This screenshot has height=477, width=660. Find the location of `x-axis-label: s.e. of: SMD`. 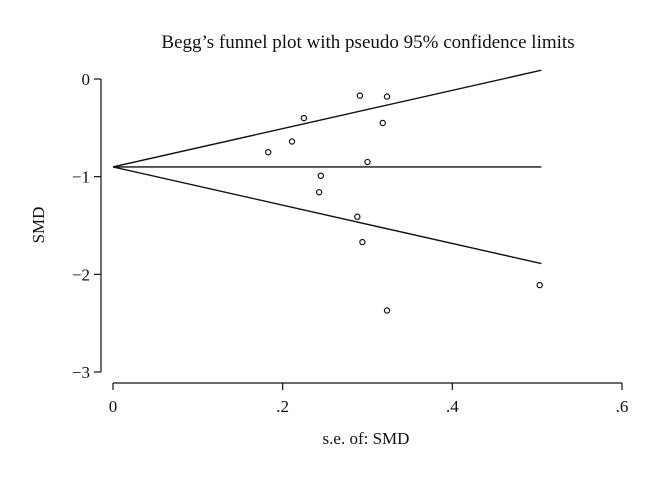

x-axis-label: s.e. of: SMD is located at coordinates (366, 438).